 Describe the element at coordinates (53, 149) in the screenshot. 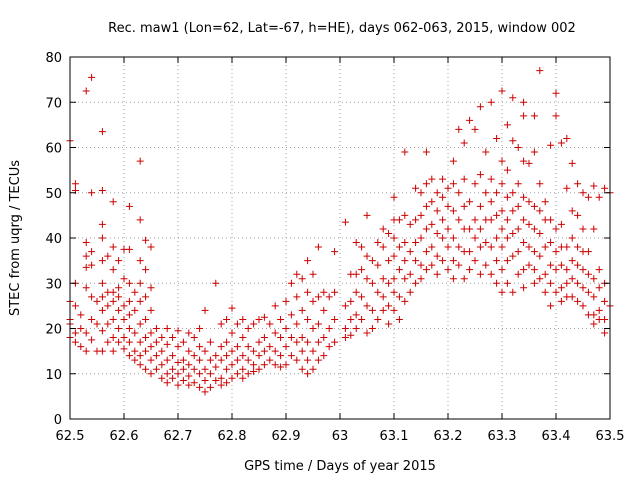

I see `y-tick-label: 60` at that location.